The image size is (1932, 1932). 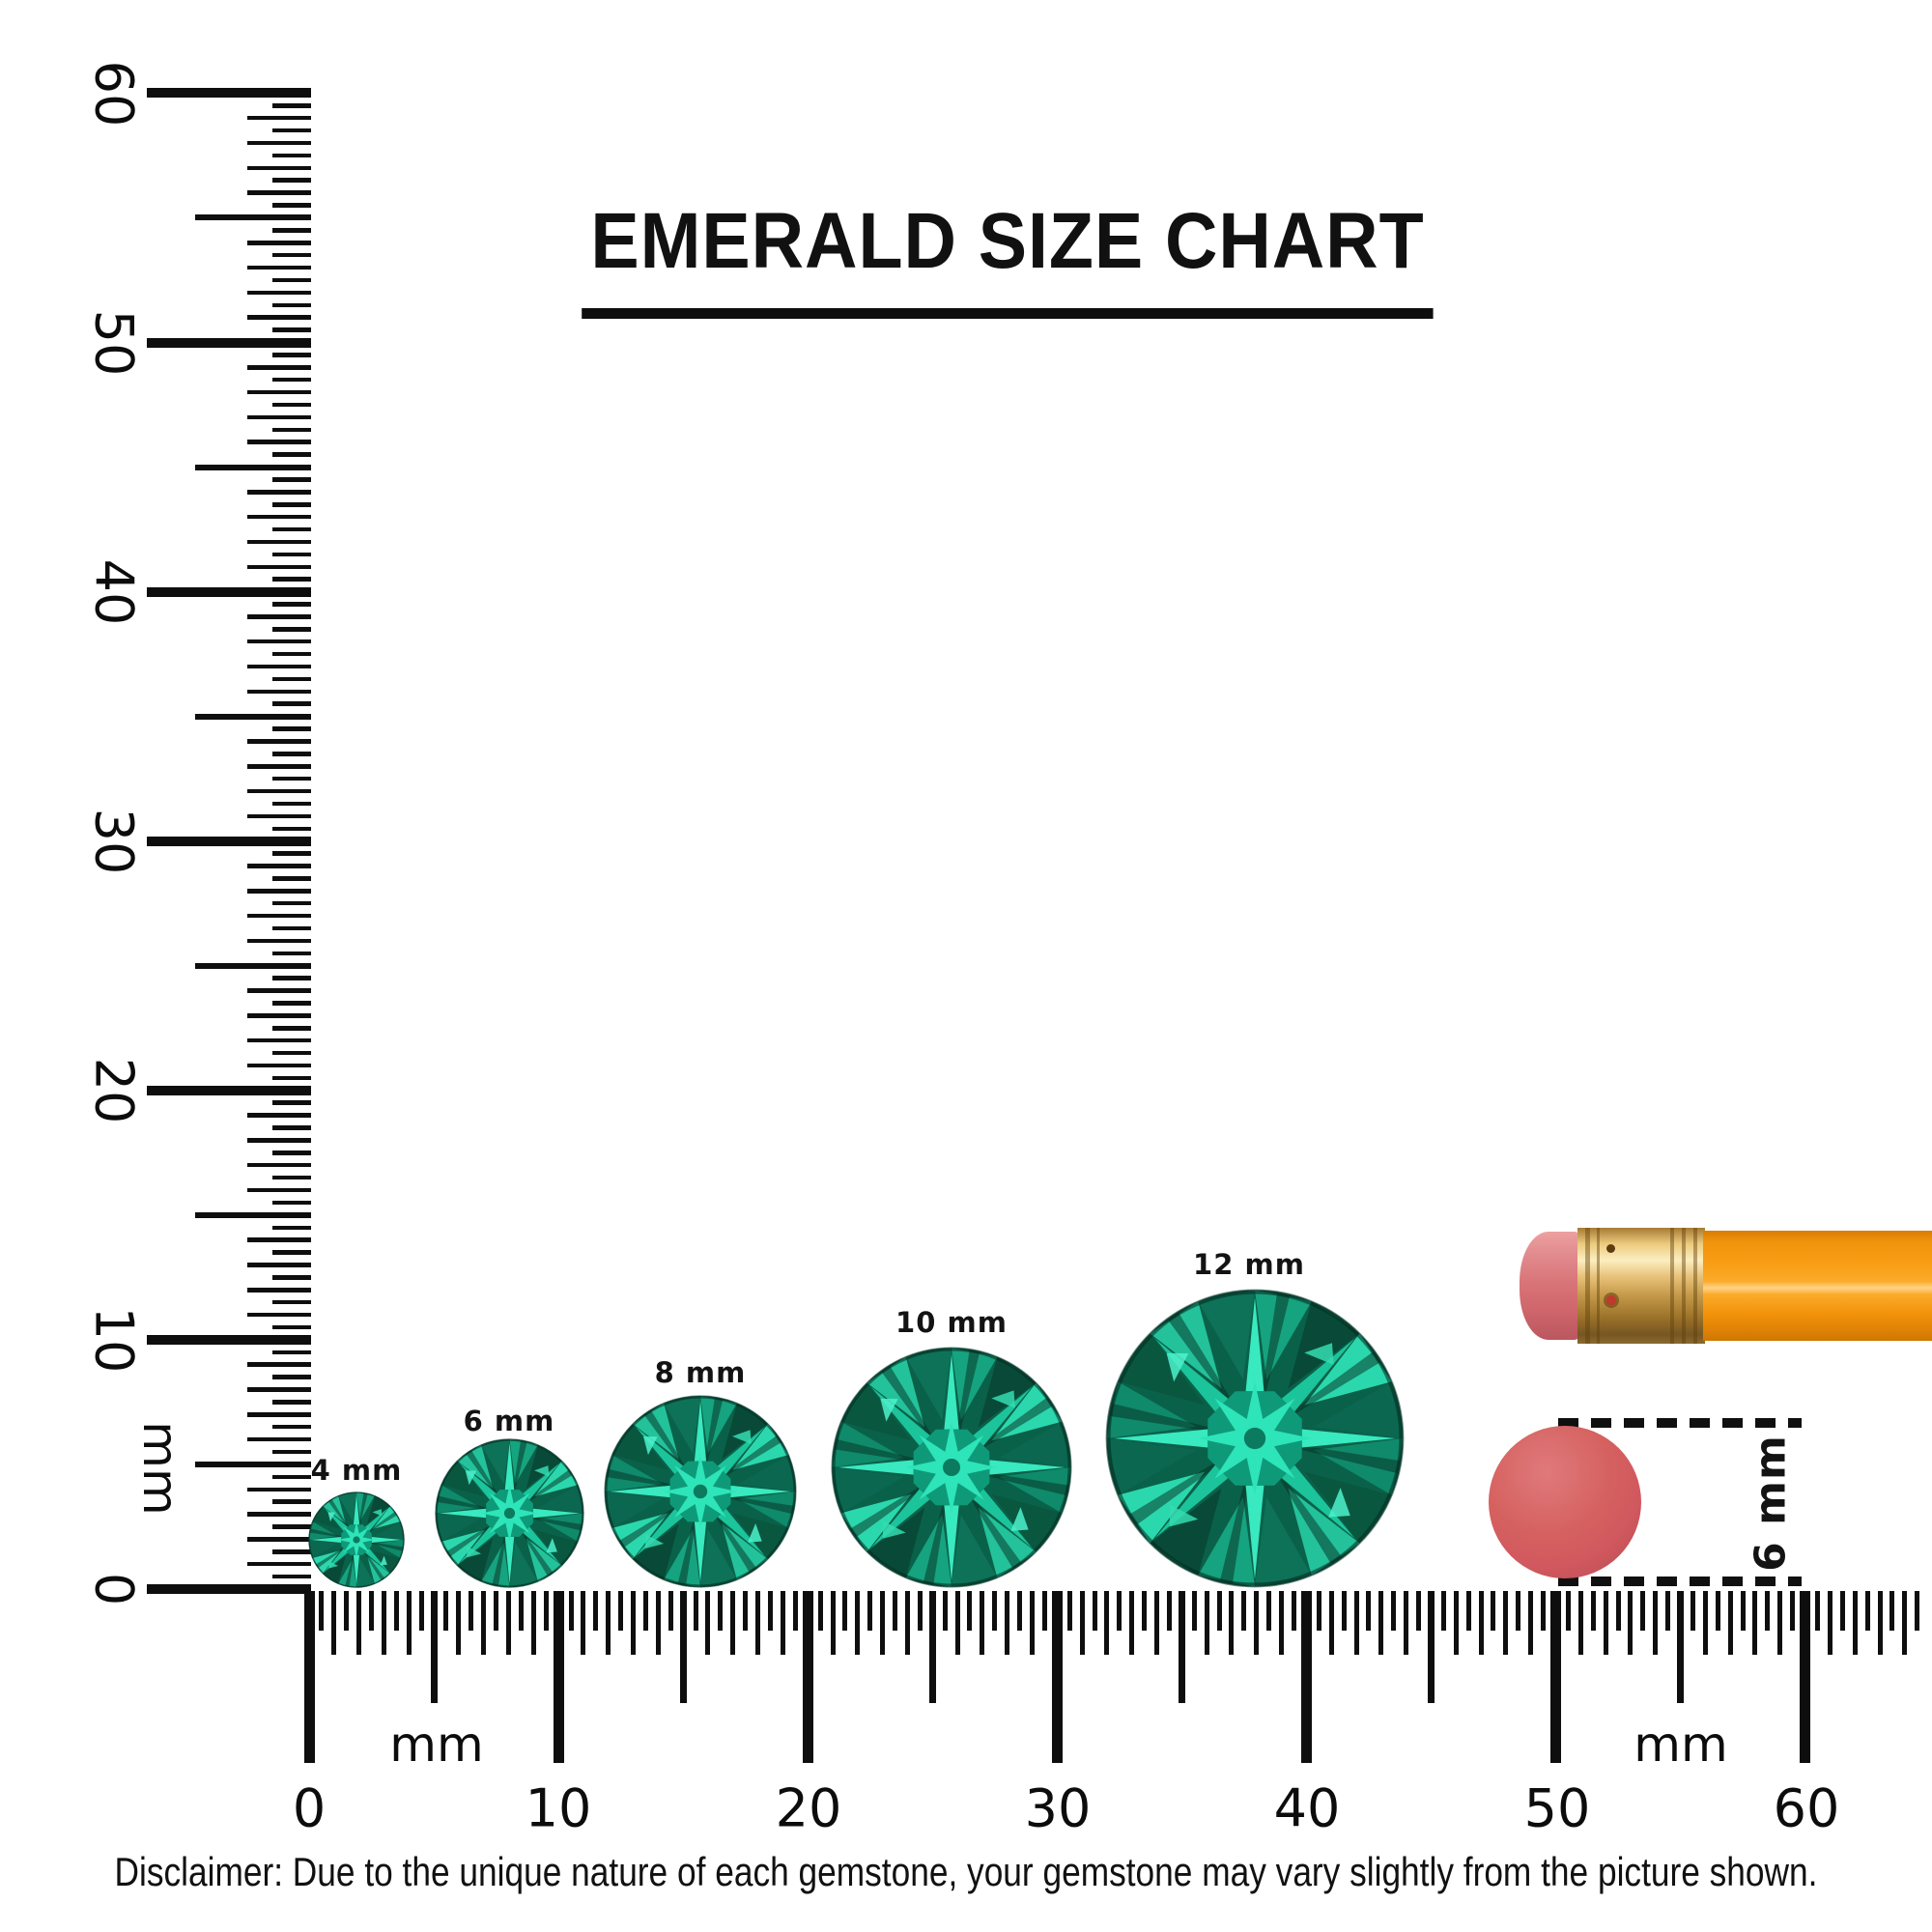 What do you see at coordinates (808, 1808) in the screenshot?
I see `bottom-ruler-label-20: 20` at bounding box center [808, 1808].